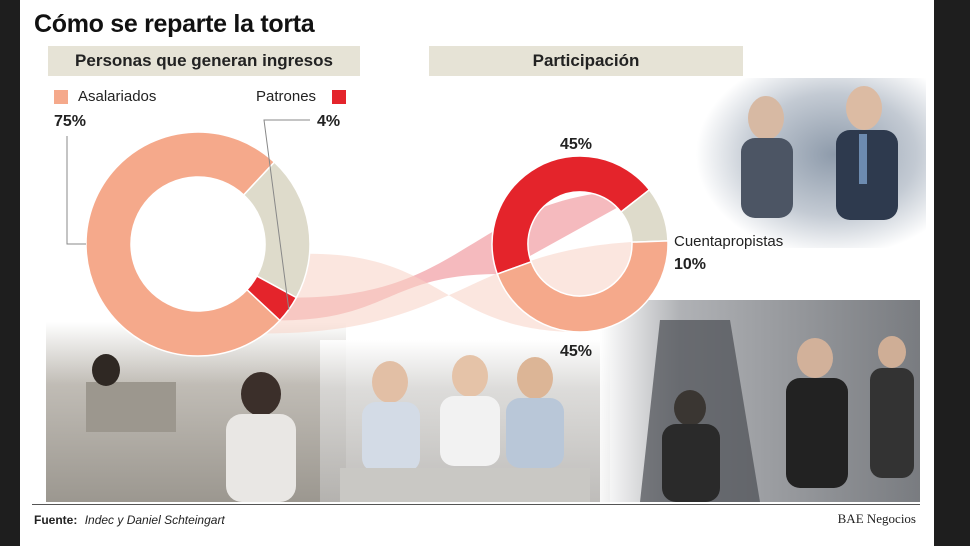  What do you see at coordinates (476, 504) in the screenshot?
I see `footer-divider` at bounding box center [476, 504].